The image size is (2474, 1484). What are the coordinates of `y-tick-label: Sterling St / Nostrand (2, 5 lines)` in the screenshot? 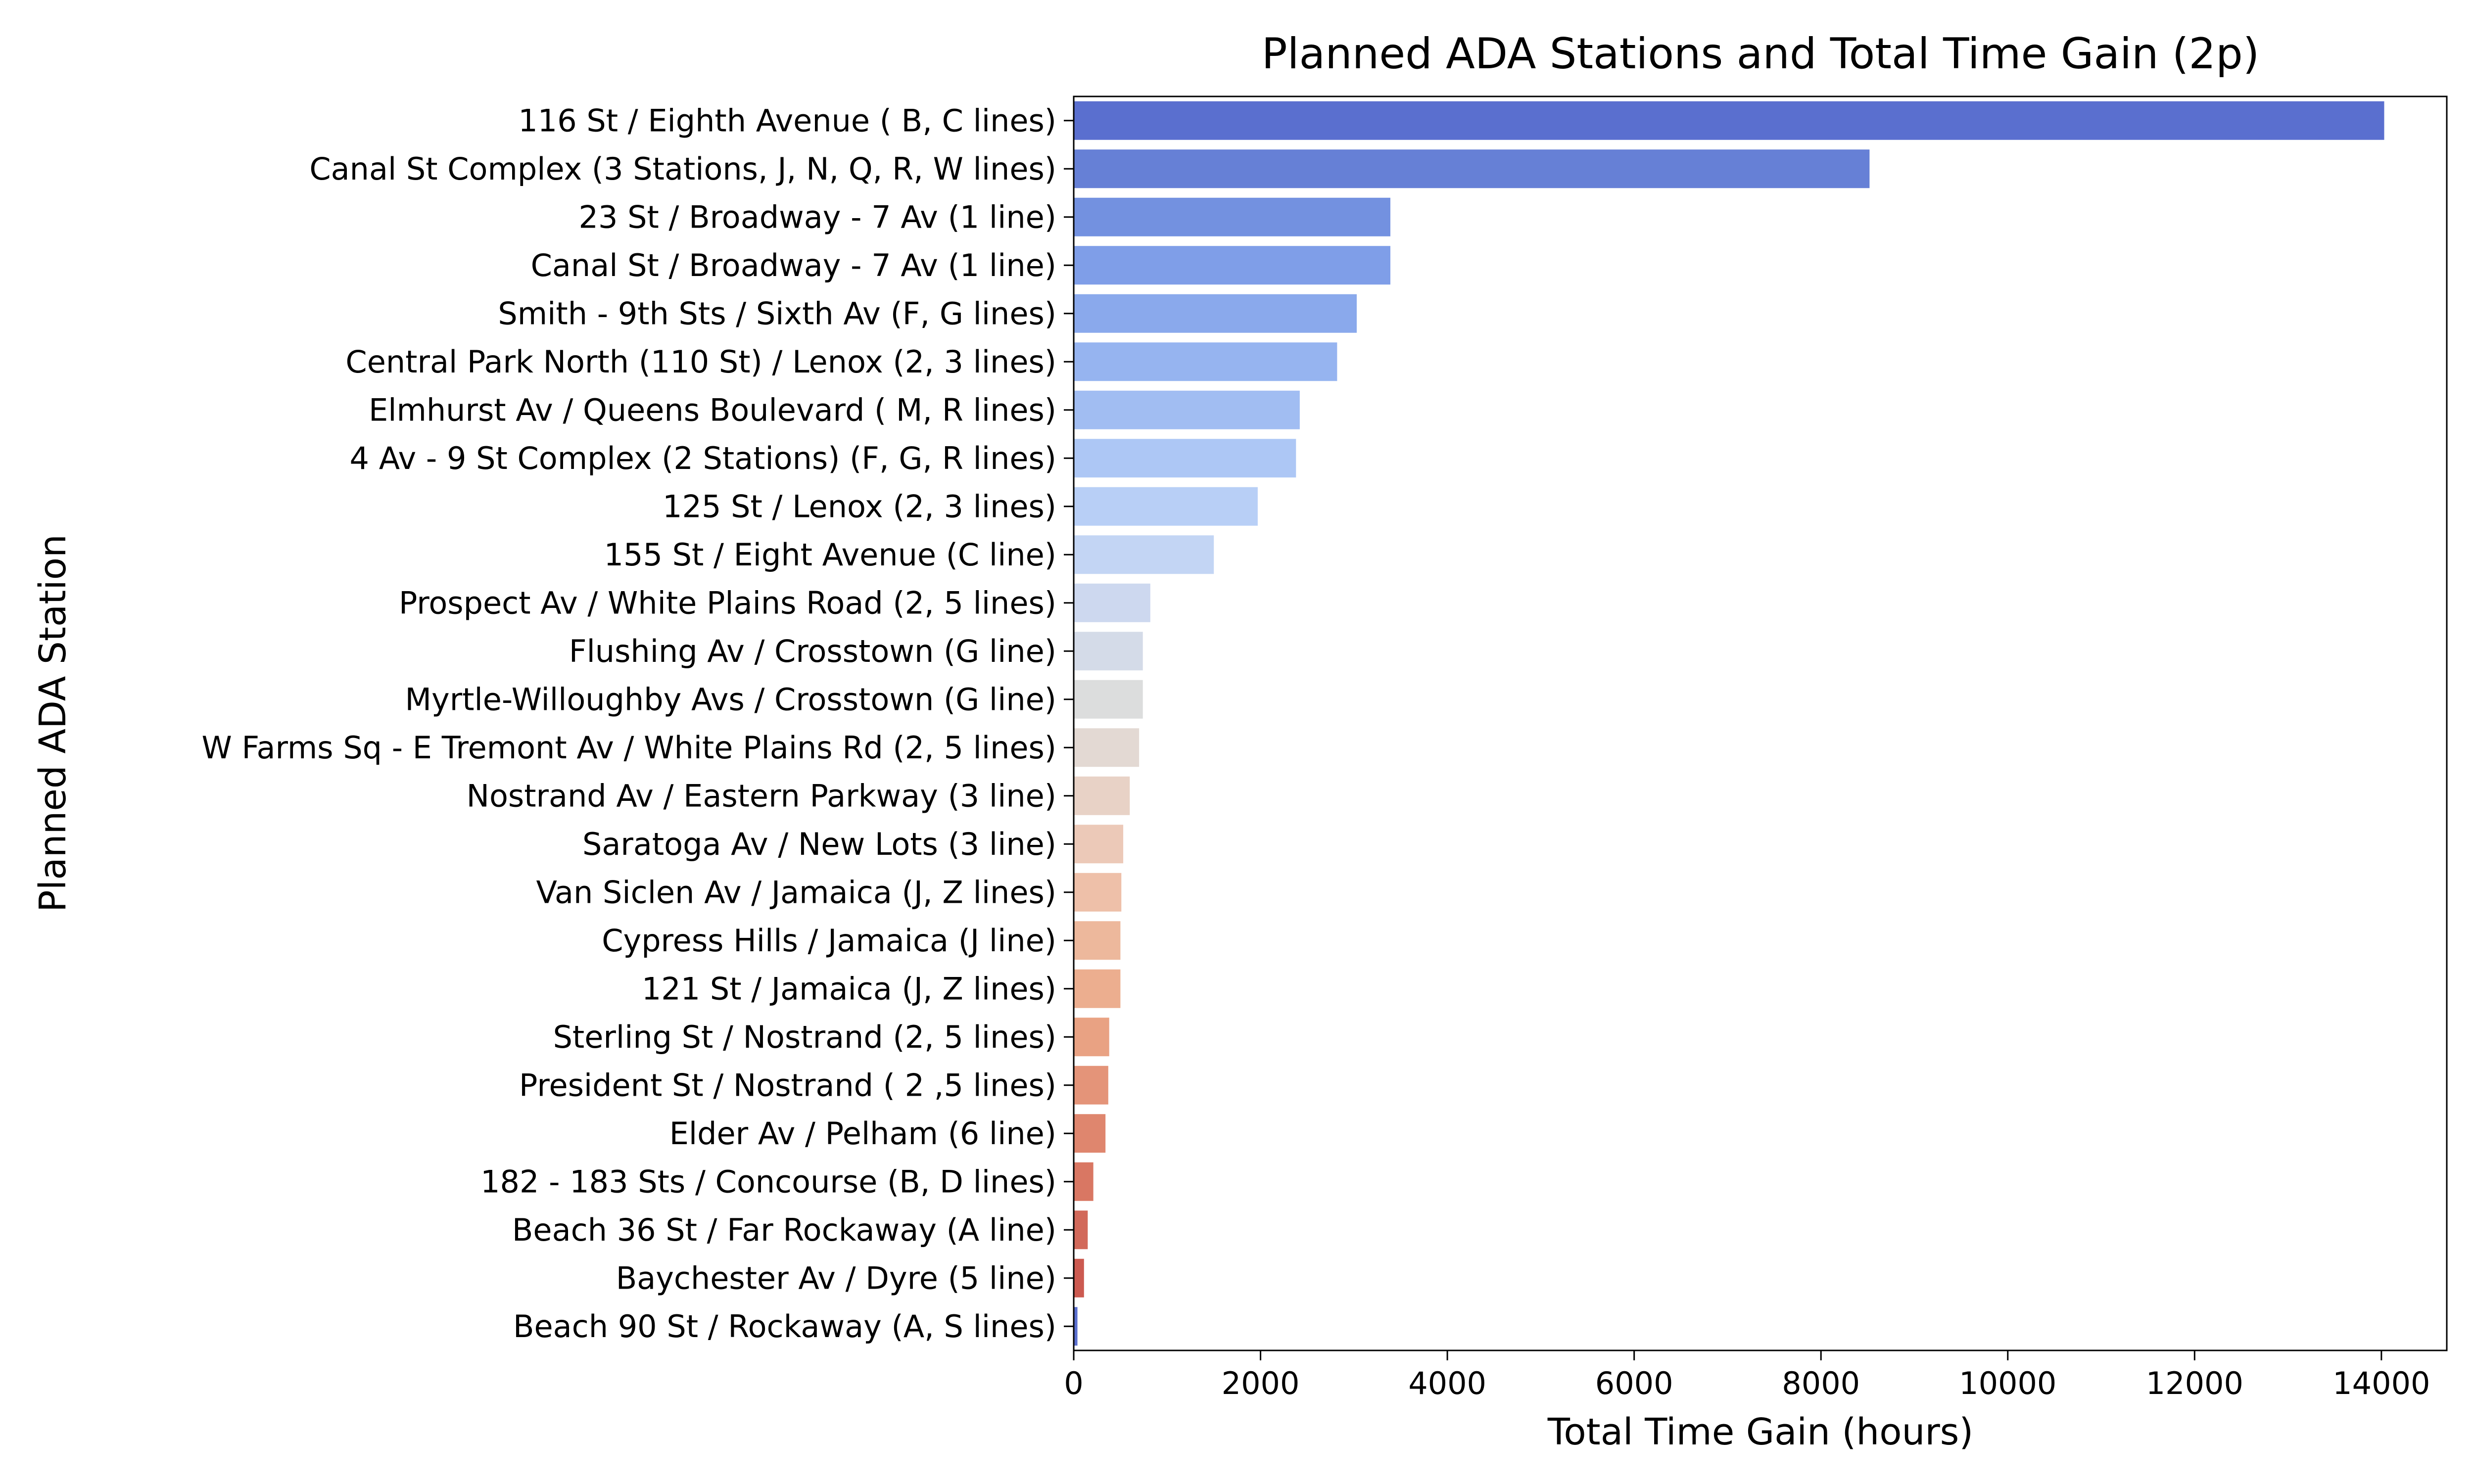 It's located at (805, 1037).